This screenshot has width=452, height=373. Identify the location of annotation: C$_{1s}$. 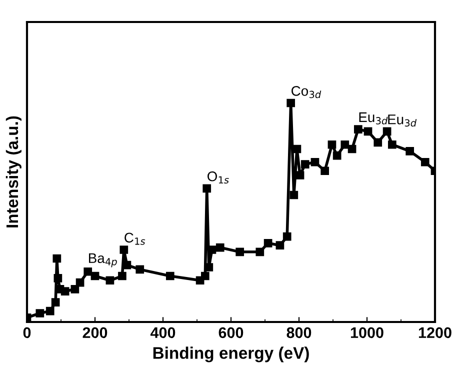
(135, 238).